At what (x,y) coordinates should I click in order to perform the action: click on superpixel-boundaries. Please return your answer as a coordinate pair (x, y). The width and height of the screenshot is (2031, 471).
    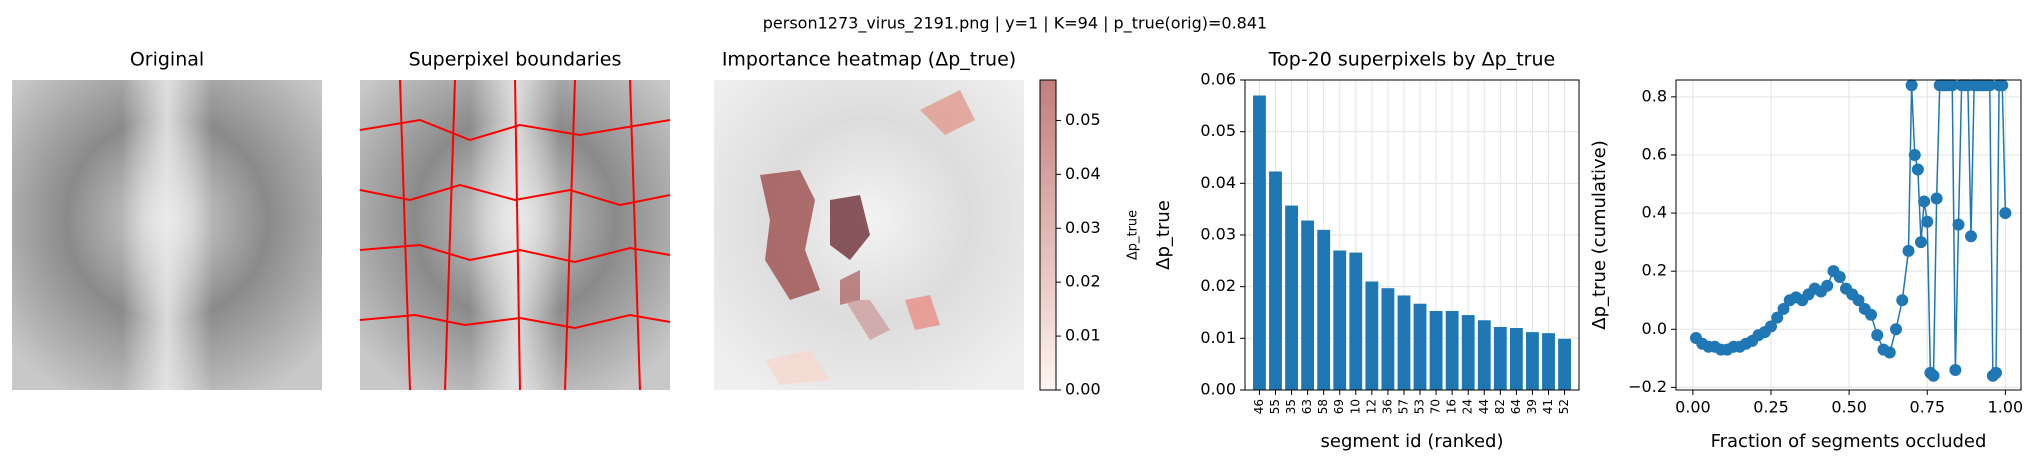
    Looking at the image, I should click on (515, 235).